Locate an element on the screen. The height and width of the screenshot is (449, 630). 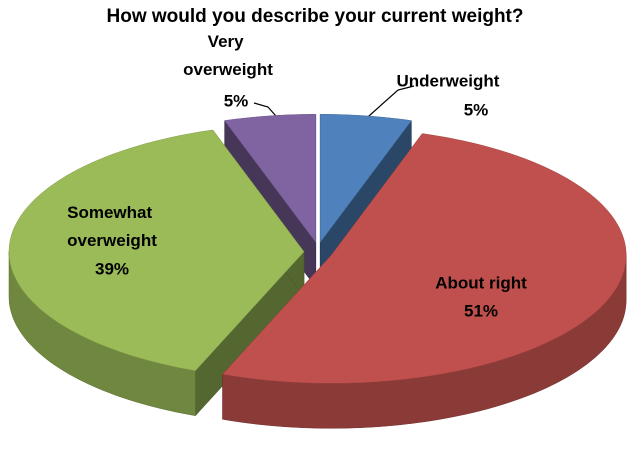
slice-label: Underweight is located at coordinates (448, 80).